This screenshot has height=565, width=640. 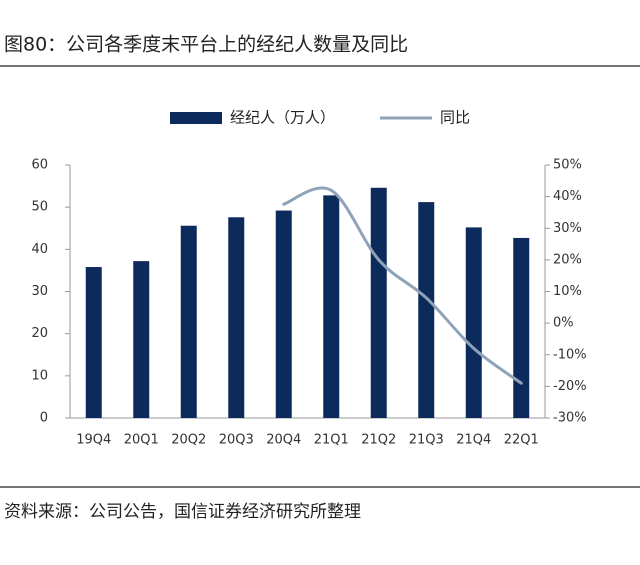 What do you see at coordinates (283, 440) in the screenshot?
I see `x-tick-label: 20Q4` at bounding box center [283, 440].